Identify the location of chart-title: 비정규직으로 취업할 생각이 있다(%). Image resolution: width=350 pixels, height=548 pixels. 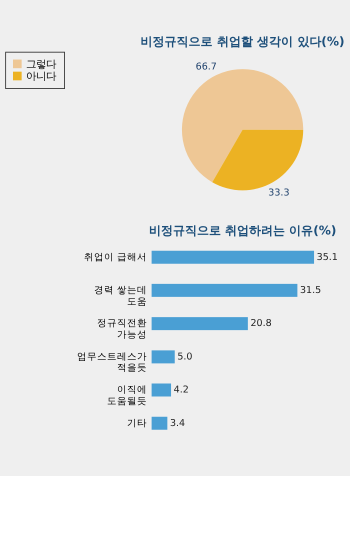
(242, 41).